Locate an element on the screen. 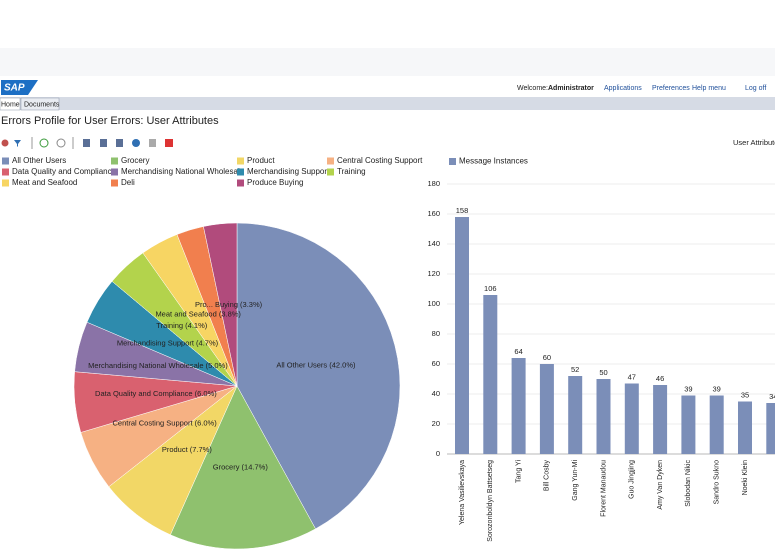  toolbar is located at coordinates (87, 143).